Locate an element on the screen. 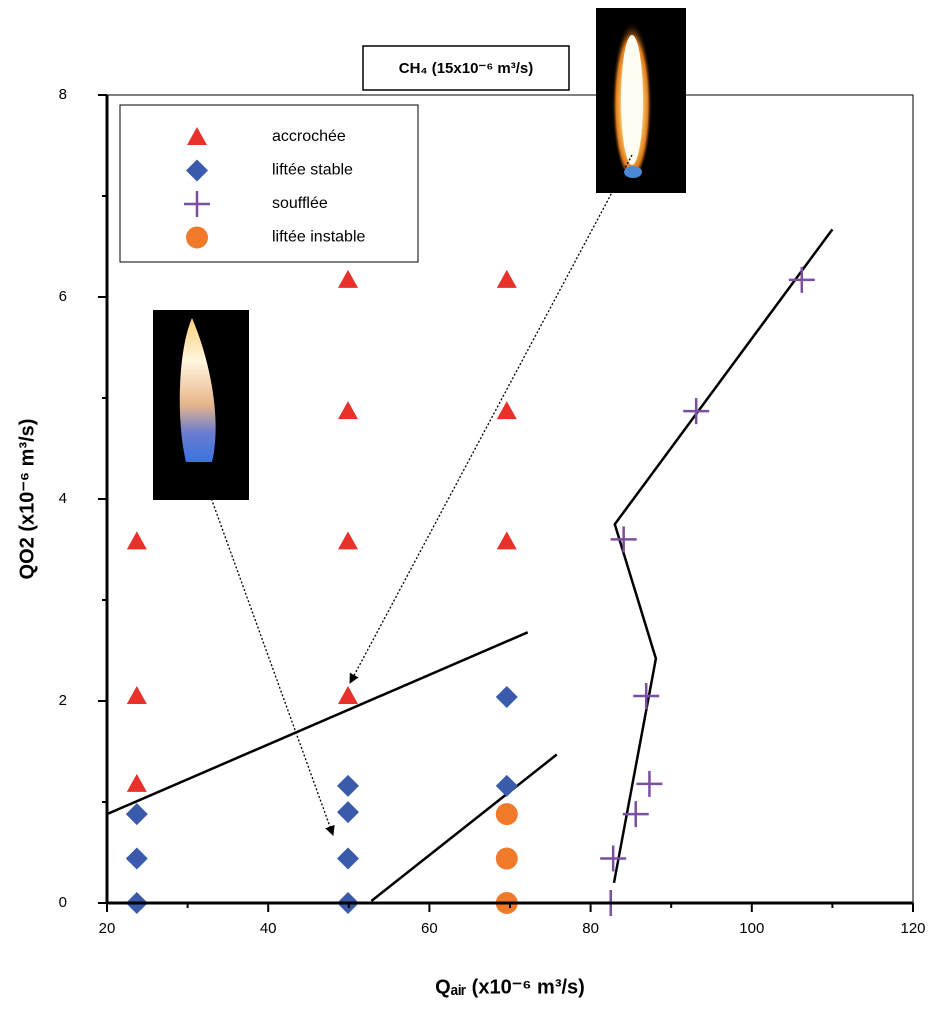  legend-label: liftée instable is located at coordinates (318, 237).